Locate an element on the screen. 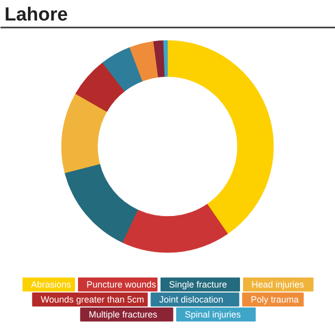 The height and width of the screenshot is (330, 335). legend-label: Wounds greater than 5cm is located at coordinates (92, 299).